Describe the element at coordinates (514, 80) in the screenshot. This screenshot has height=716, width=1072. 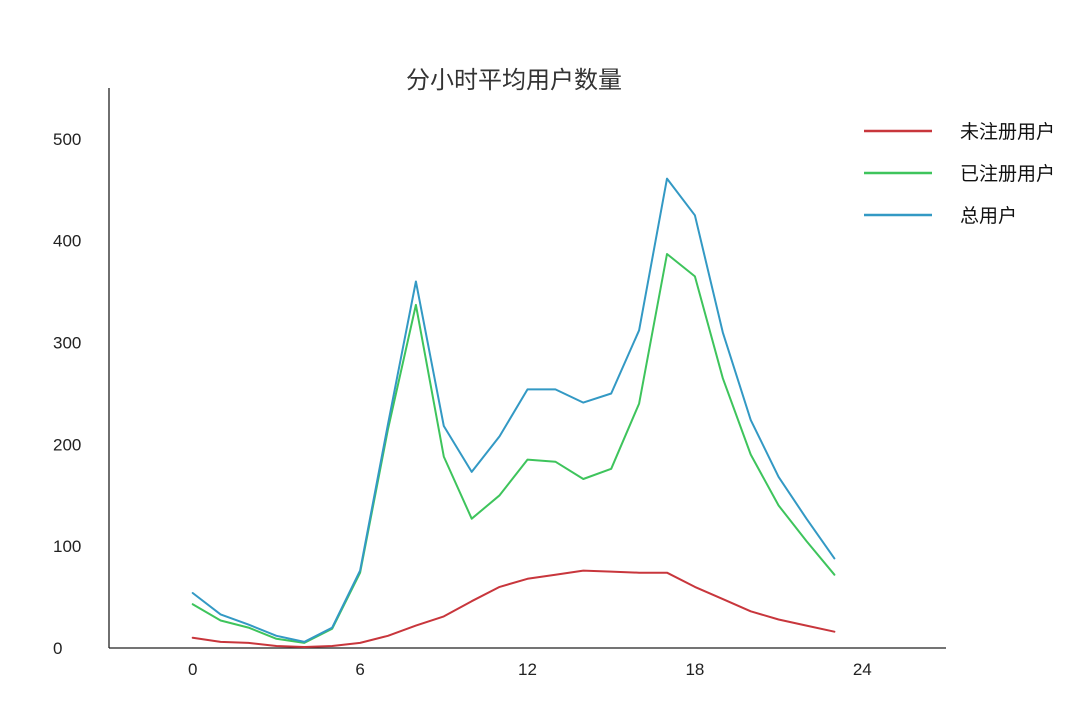
I see `chart-title: 分小时平均用户数量` at that location.